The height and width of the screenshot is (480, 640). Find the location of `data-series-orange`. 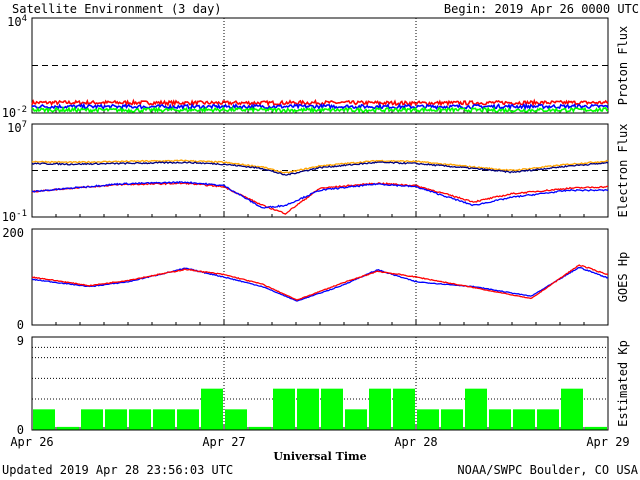

data-series-orange is located at coordinates (320, 166).